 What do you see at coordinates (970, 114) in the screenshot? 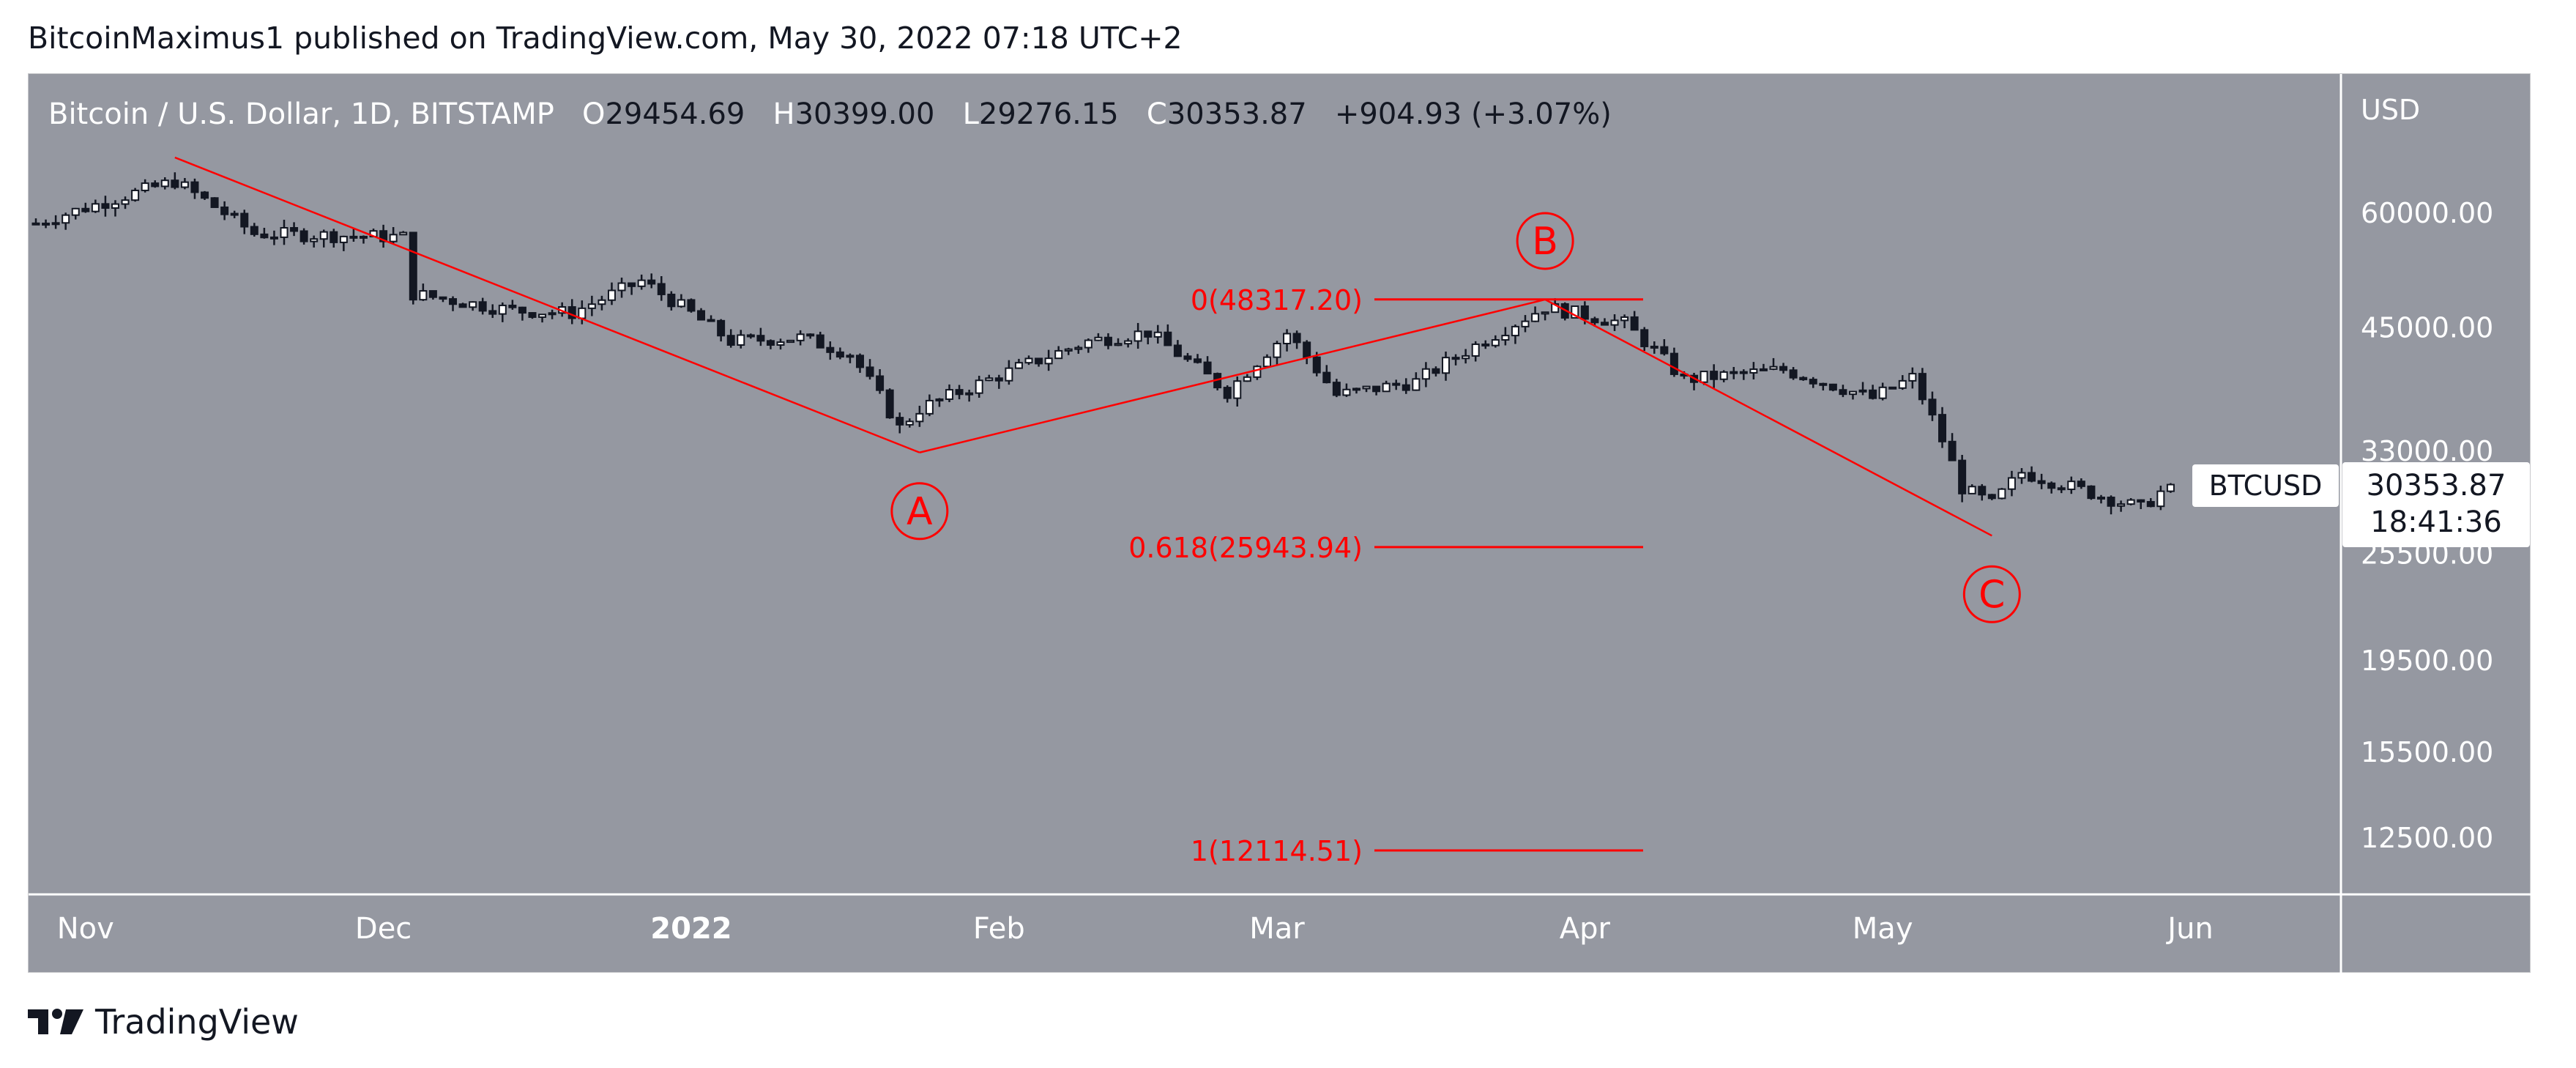
I see `low-label: L` at bounding box center [970, 114].